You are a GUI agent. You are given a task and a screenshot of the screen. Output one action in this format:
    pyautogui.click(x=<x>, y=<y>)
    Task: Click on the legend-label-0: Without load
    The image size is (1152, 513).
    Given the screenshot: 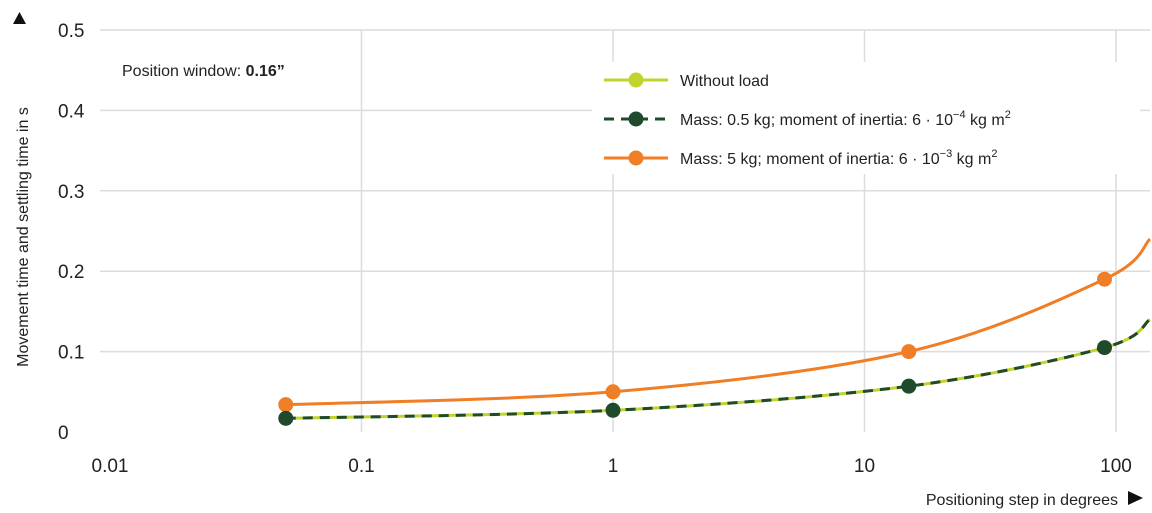 What is the action you would take?
    pyautogui.click(x=724, y=81)
    